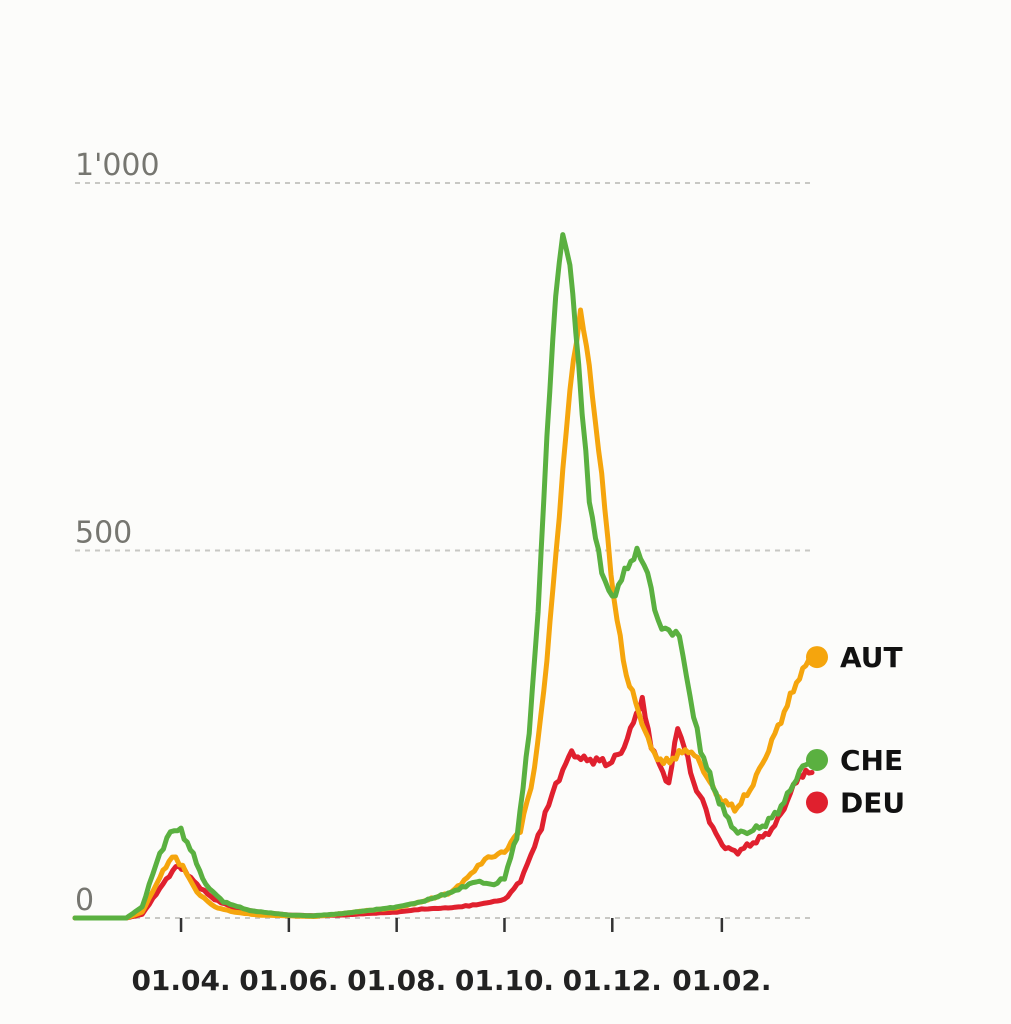 The height and width of the screenshot is (1024, 1011). Describe the element at coordinates (612, 980) in the screenshot. I see `x-tick-label: 01.12.` at that location.